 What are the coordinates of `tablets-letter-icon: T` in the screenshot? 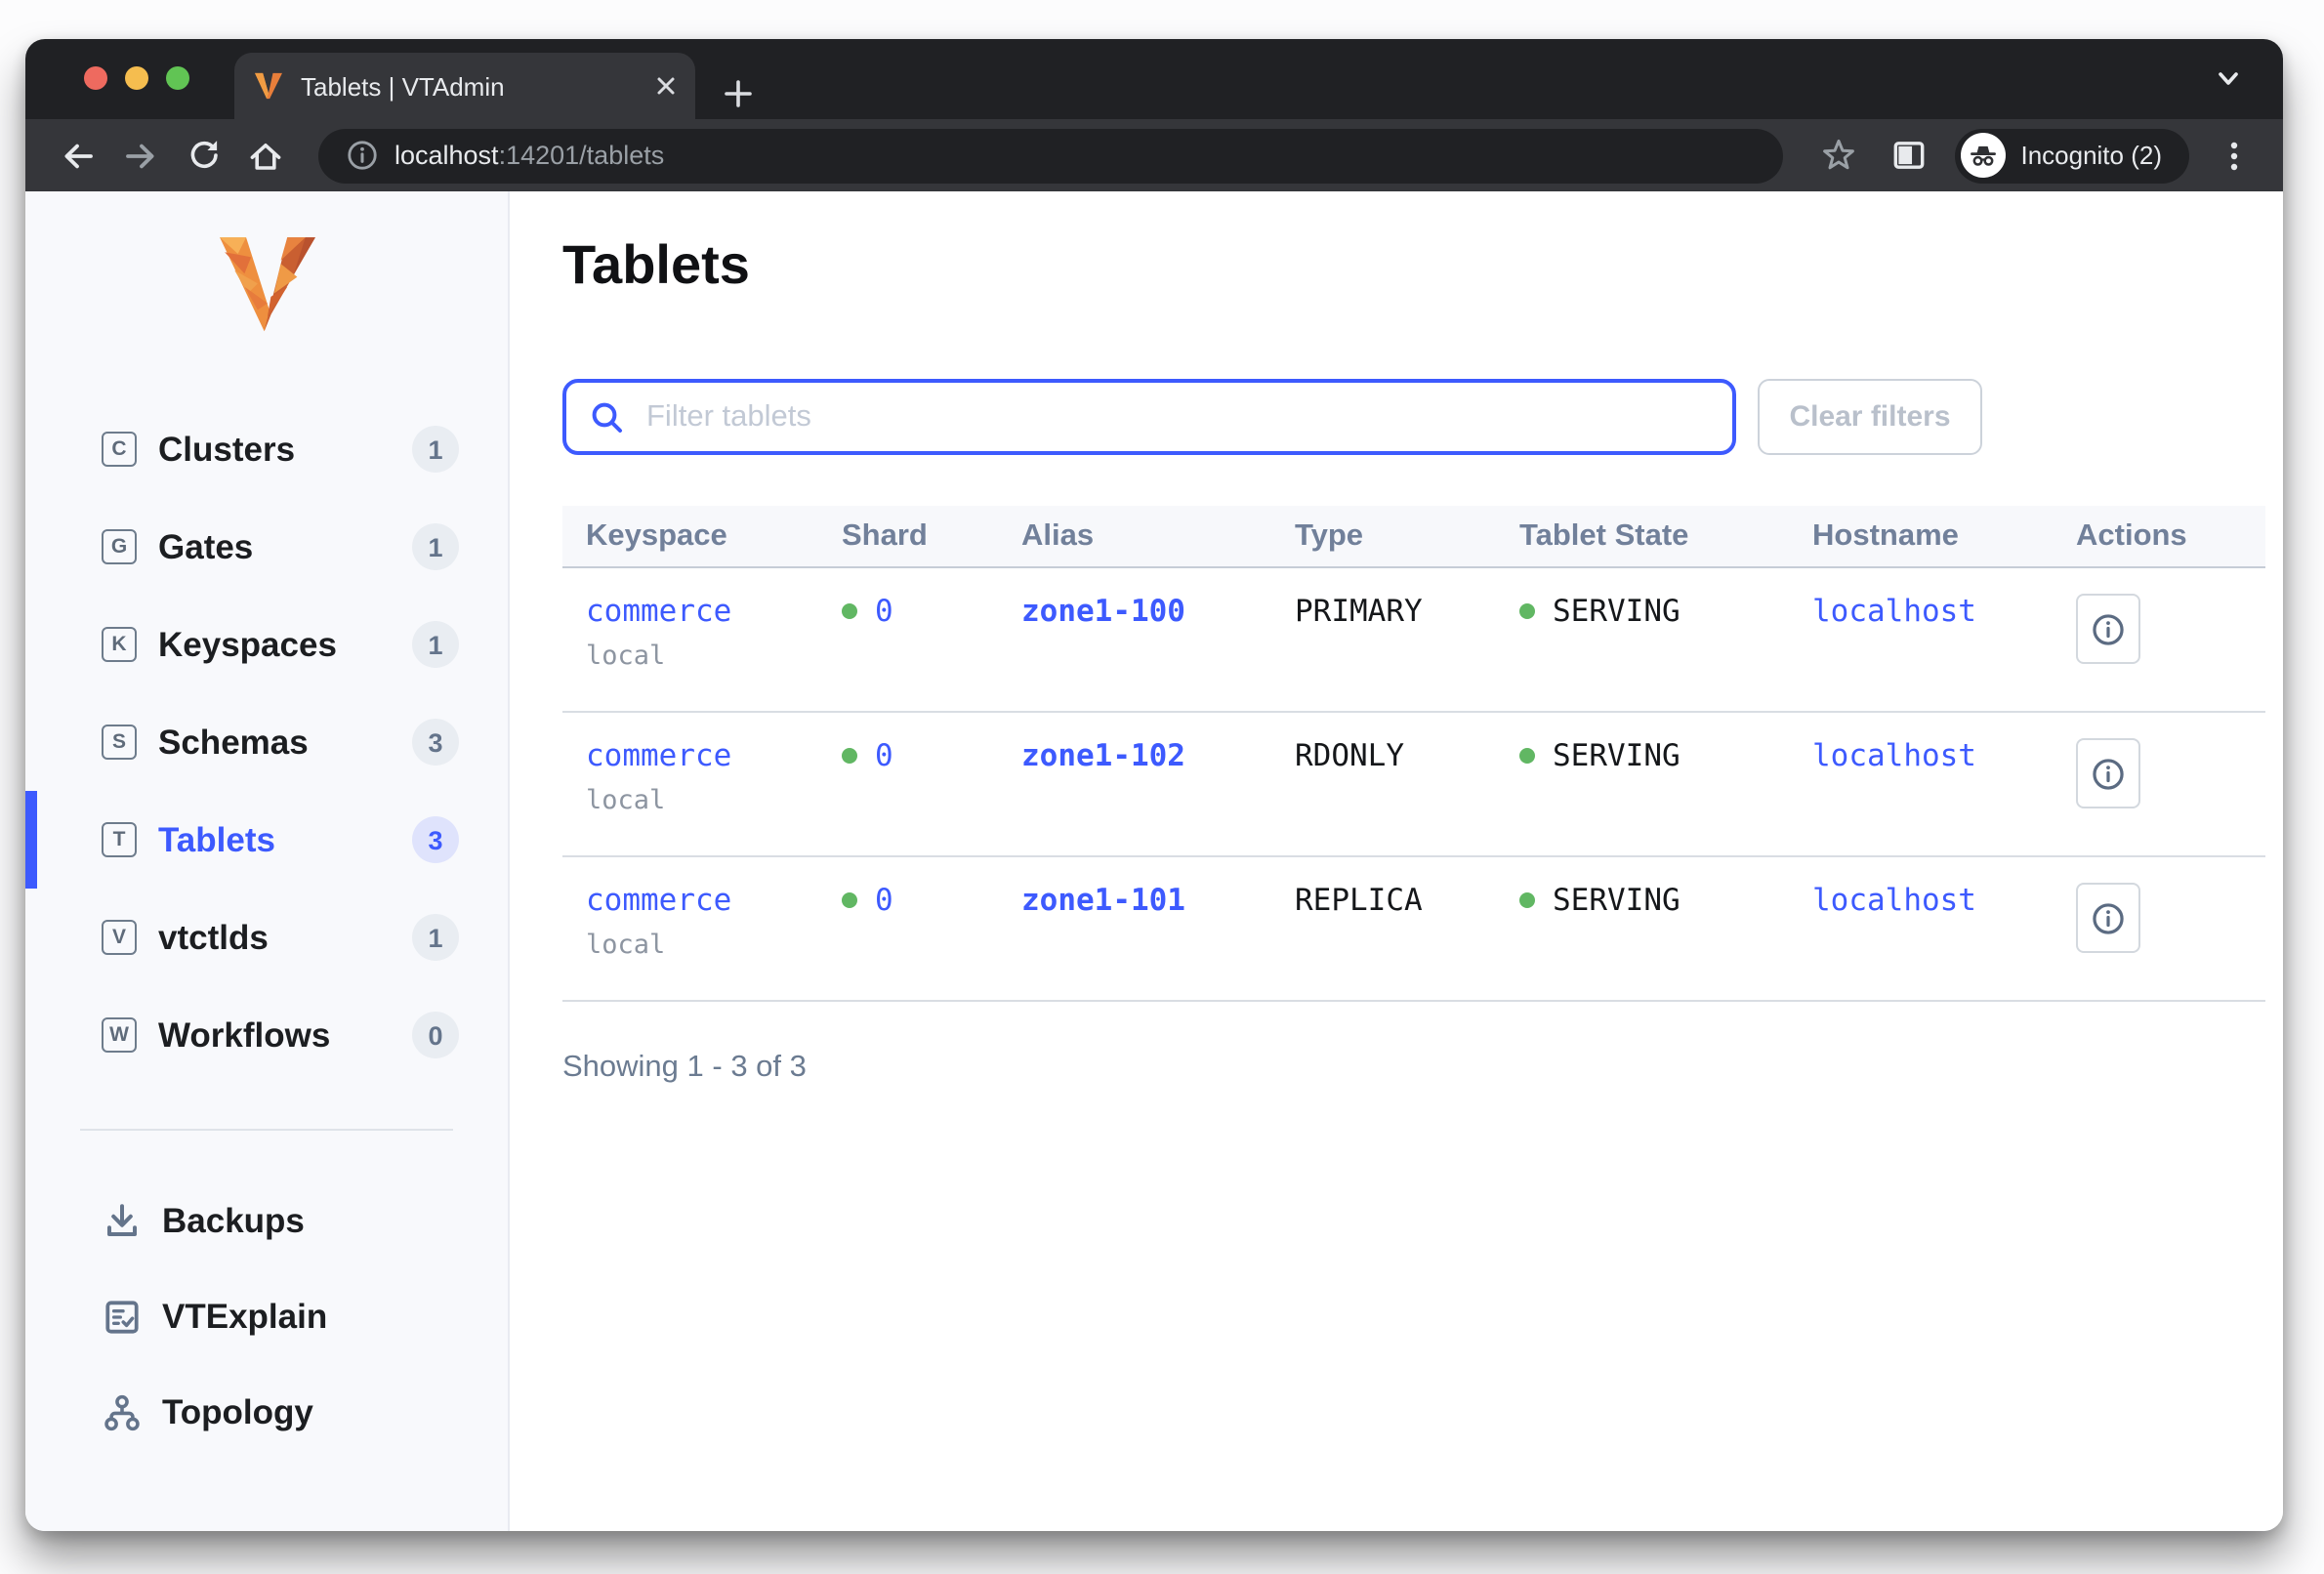 It's located at (120, 840).